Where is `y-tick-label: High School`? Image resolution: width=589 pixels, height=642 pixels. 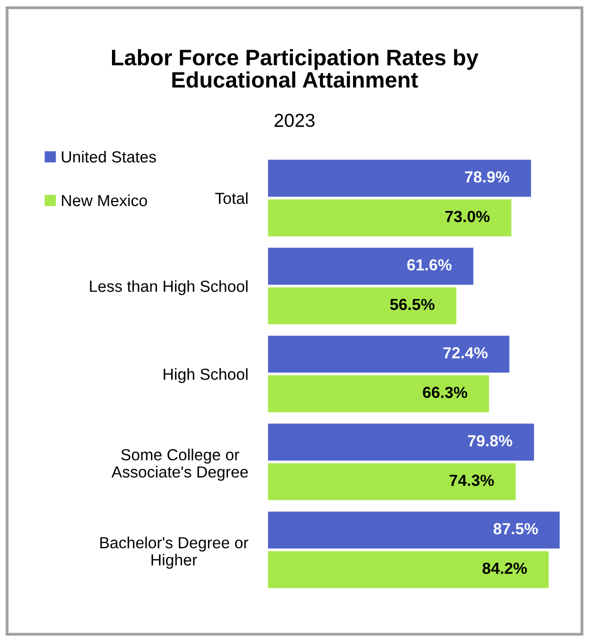 y-tick-label: High School is located at coordinates (206, 376).